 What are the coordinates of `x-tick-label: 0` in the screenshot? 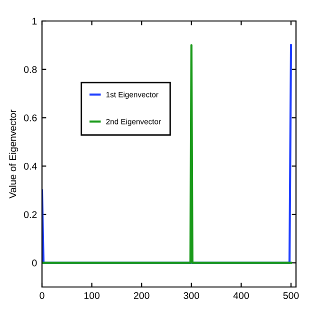 It's located at (42, 295).